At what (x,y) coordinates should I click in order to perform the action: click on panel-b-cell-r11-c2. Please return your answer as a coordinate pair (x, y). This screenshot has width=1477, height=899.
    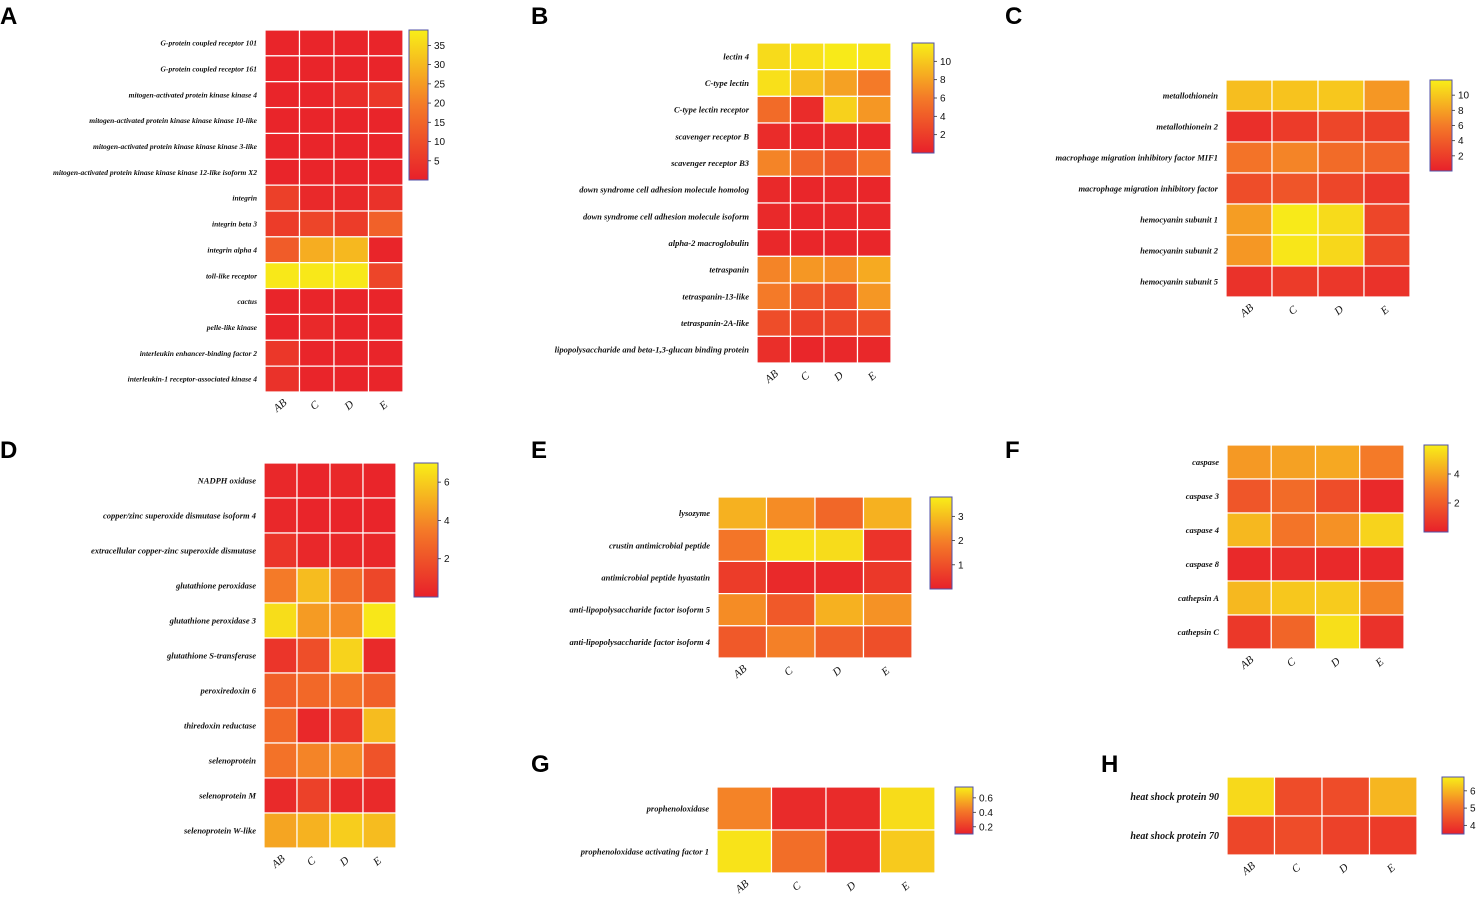
    Looking at the image, I should click on (841, 349).